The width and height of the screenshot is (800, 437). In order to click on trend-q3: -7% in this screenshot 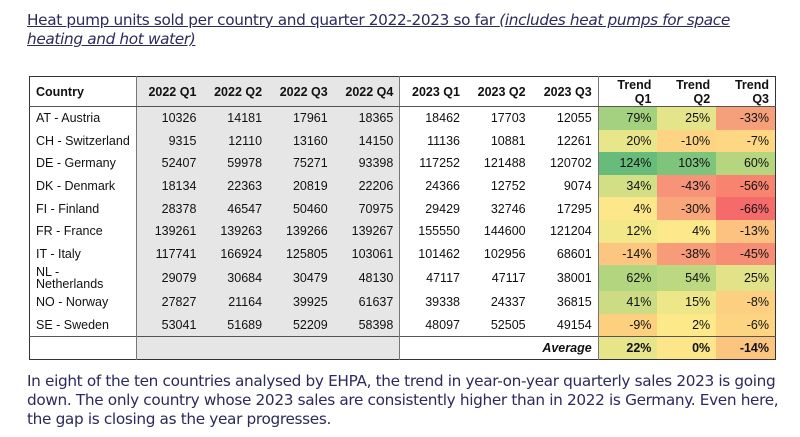, I will do `click(746, 141)`.